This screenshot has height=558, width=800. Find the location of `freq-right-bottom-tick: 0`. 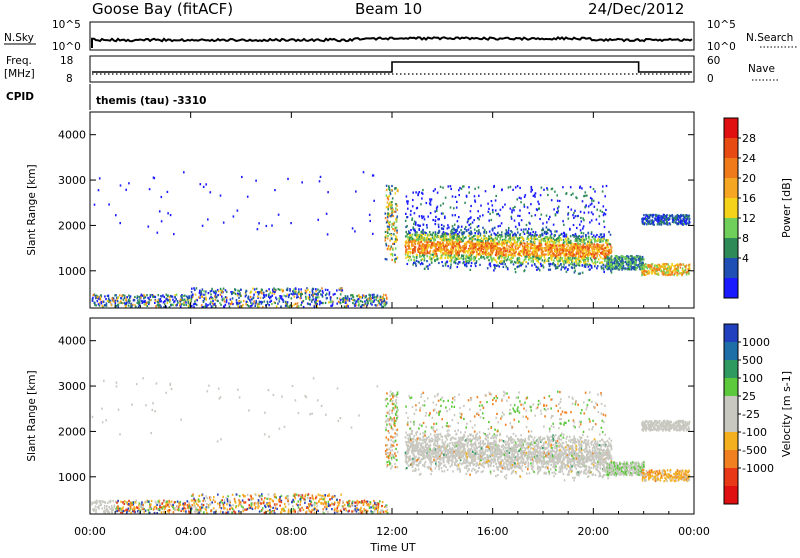

freq-right-bottom-tick: 0 is located at coordinates (710, 79).